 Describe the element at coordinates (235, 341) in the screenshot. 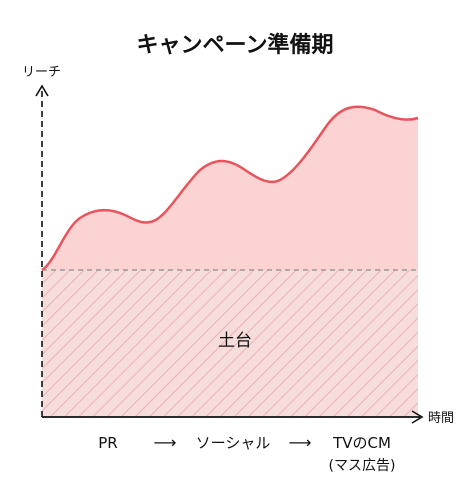

I see `base-area-label: 土台` at that location.